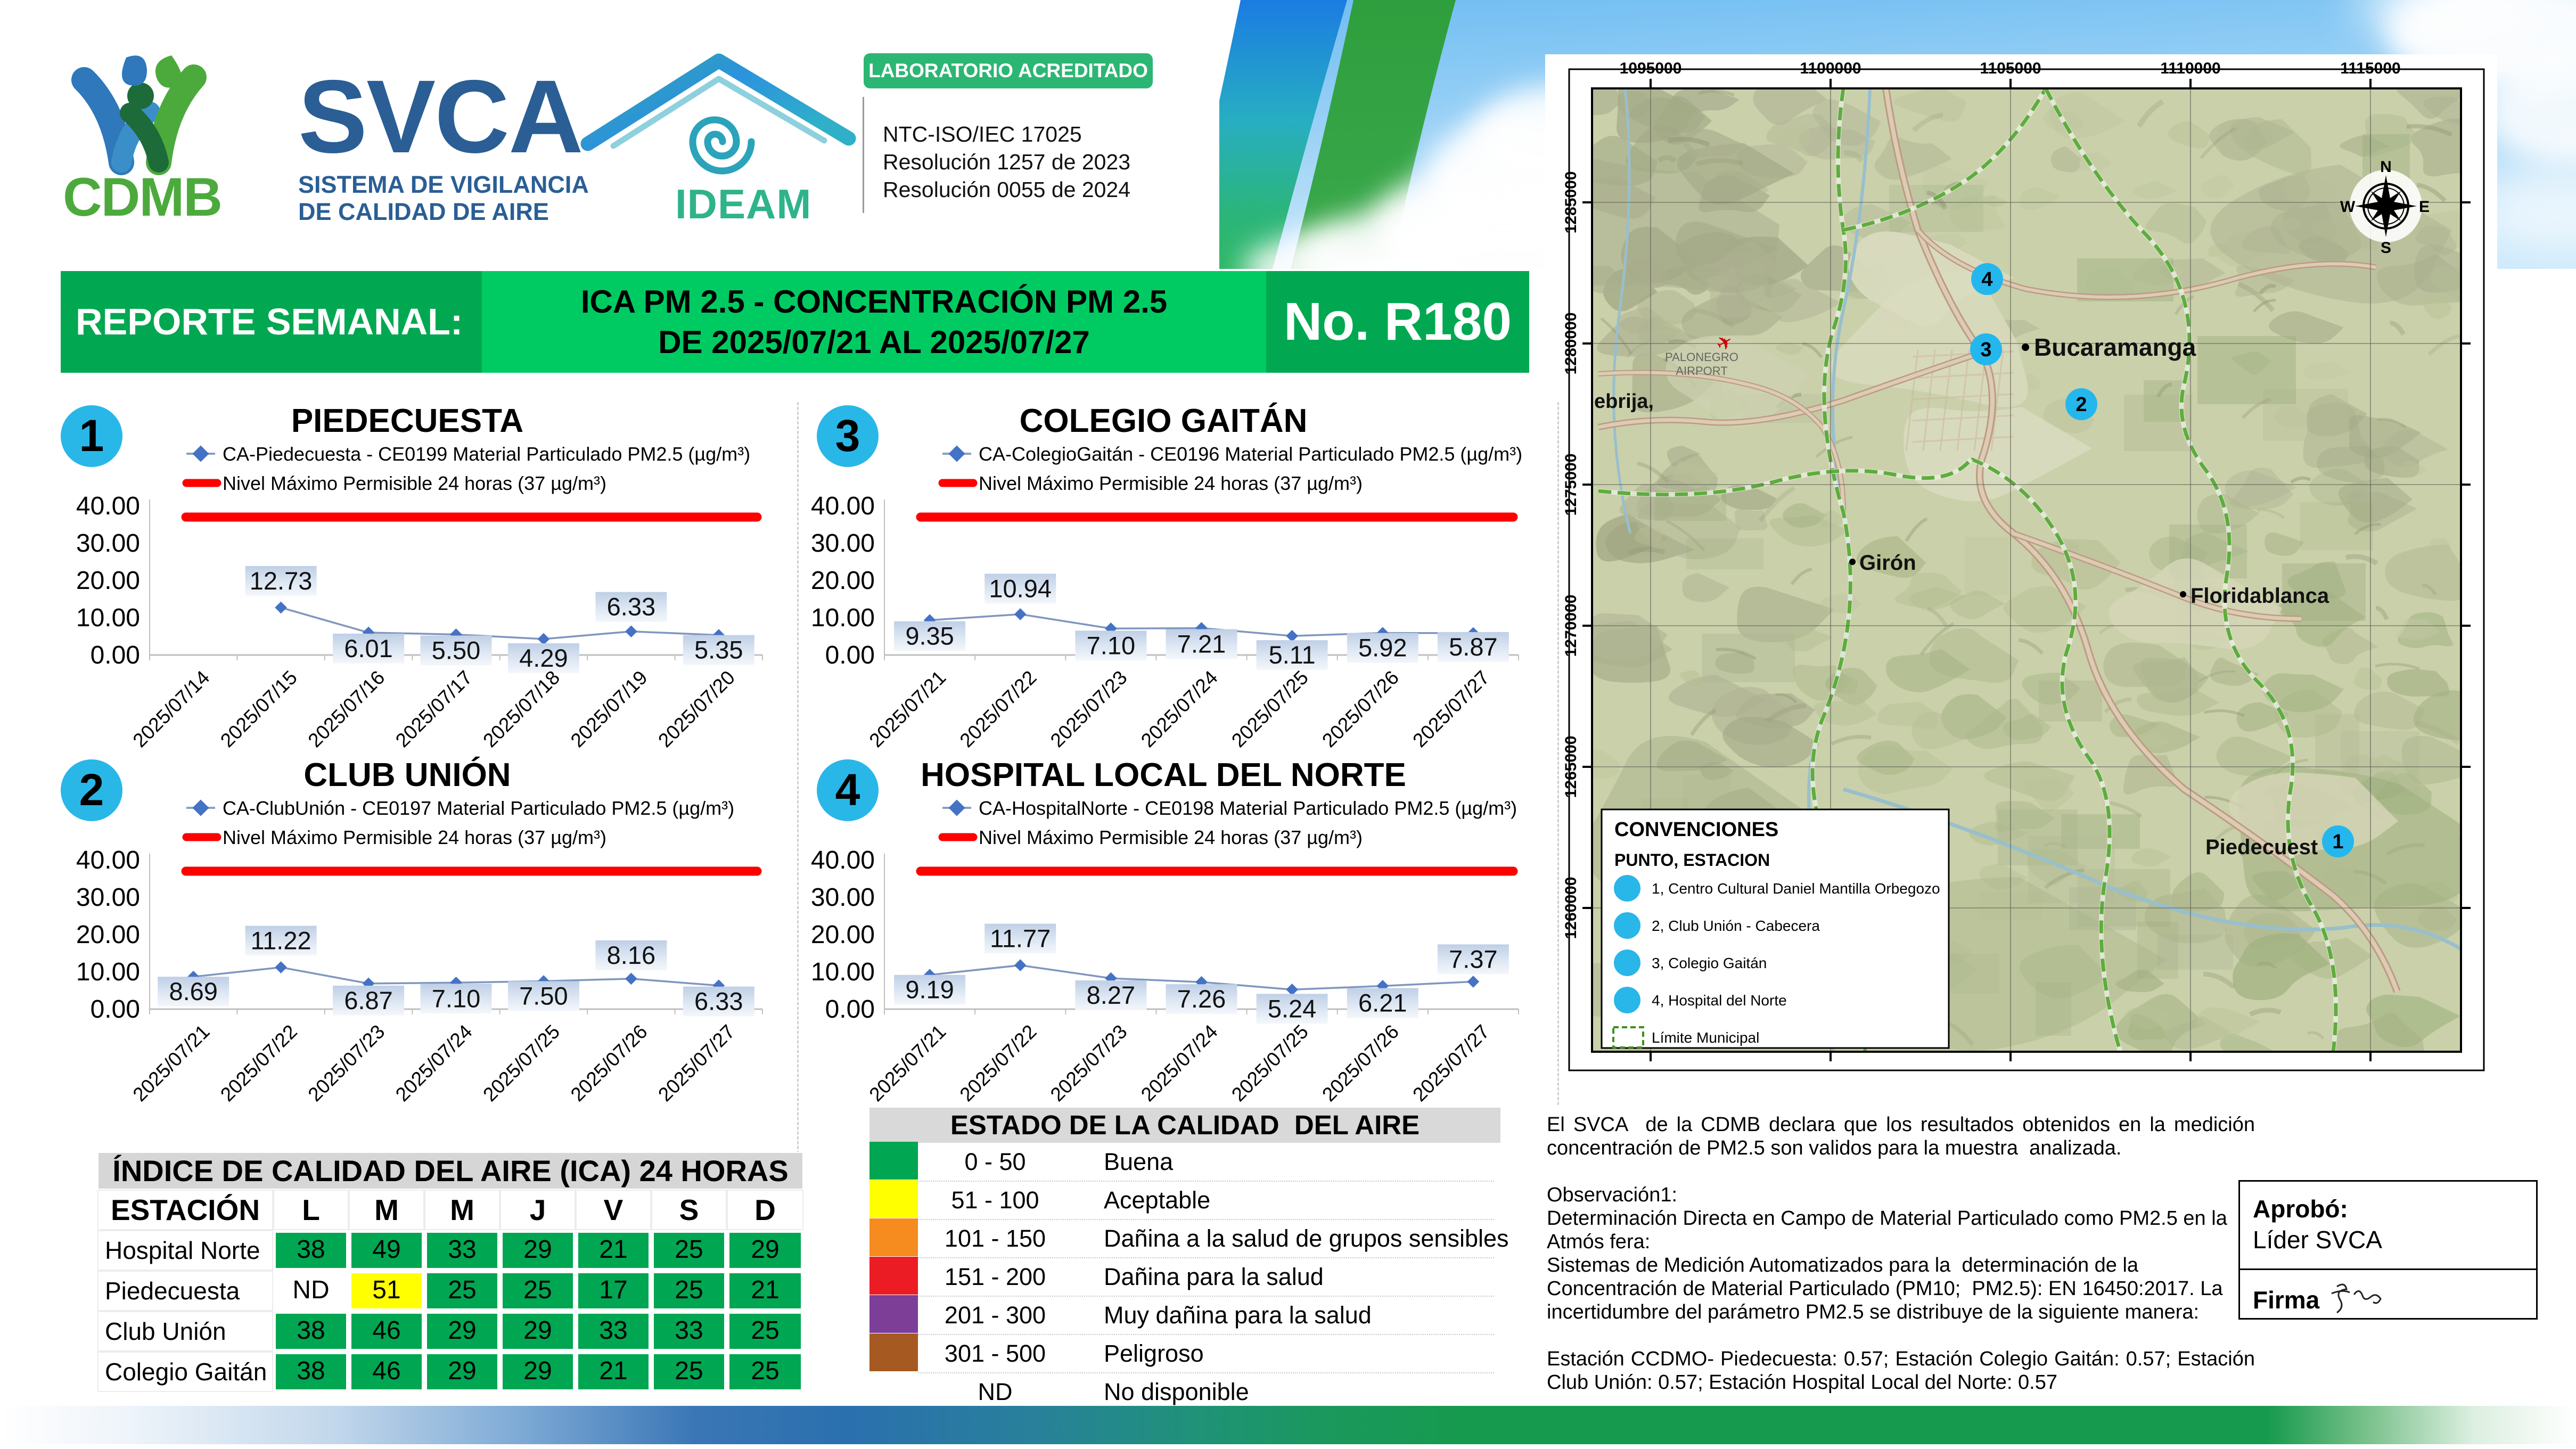 The height and width of the screenshot is (1449, 2576). What do you see at coordinates (1571, 908) in the screenshot?
I see `svg-text: 1260000` at bounding box center [1571, 908].